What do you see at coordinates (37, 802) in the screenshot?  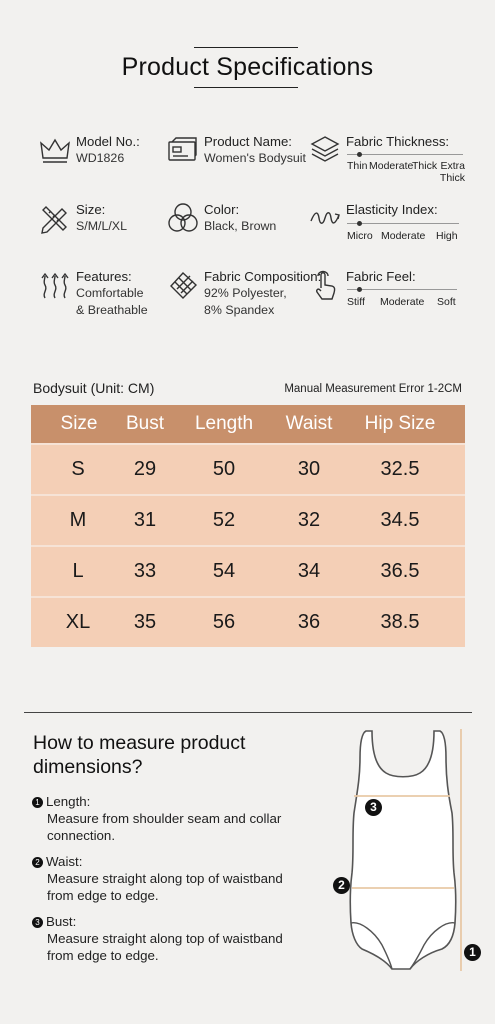 I see `step-number: 1` at bounding box center [37, 802].